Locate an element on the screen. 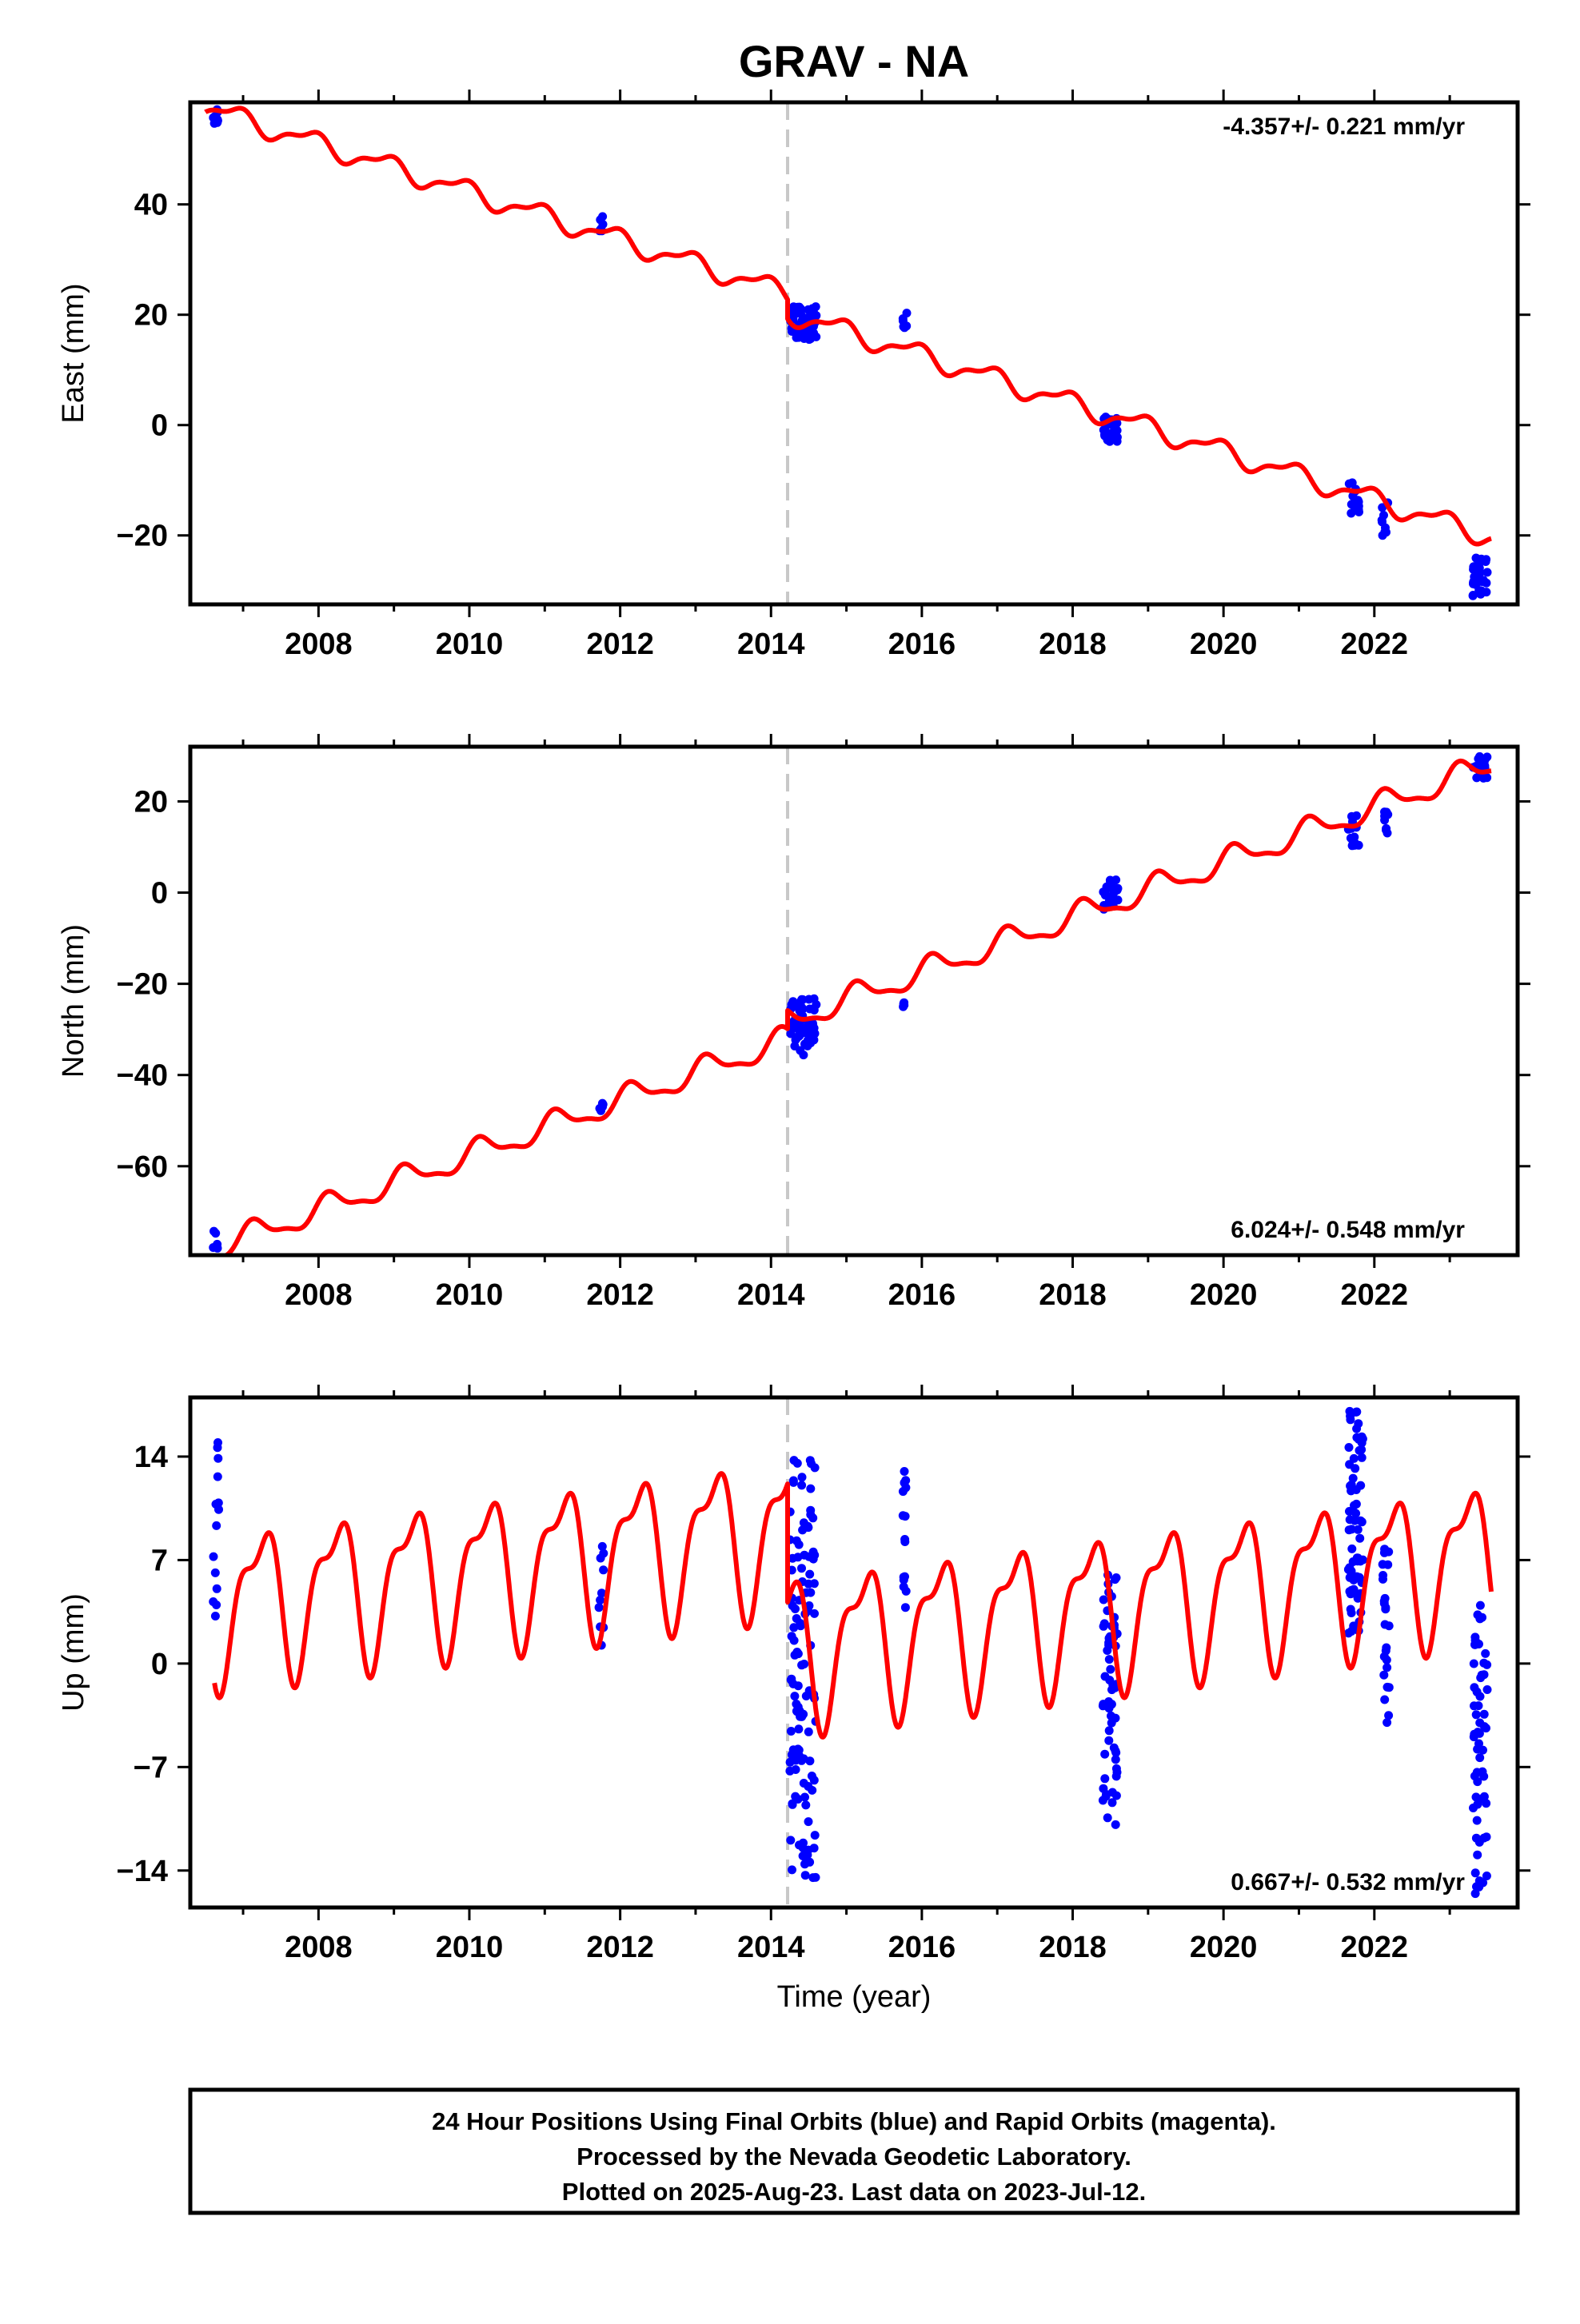  chart-title: GRAV - NA is located at coordinates (854, 61).